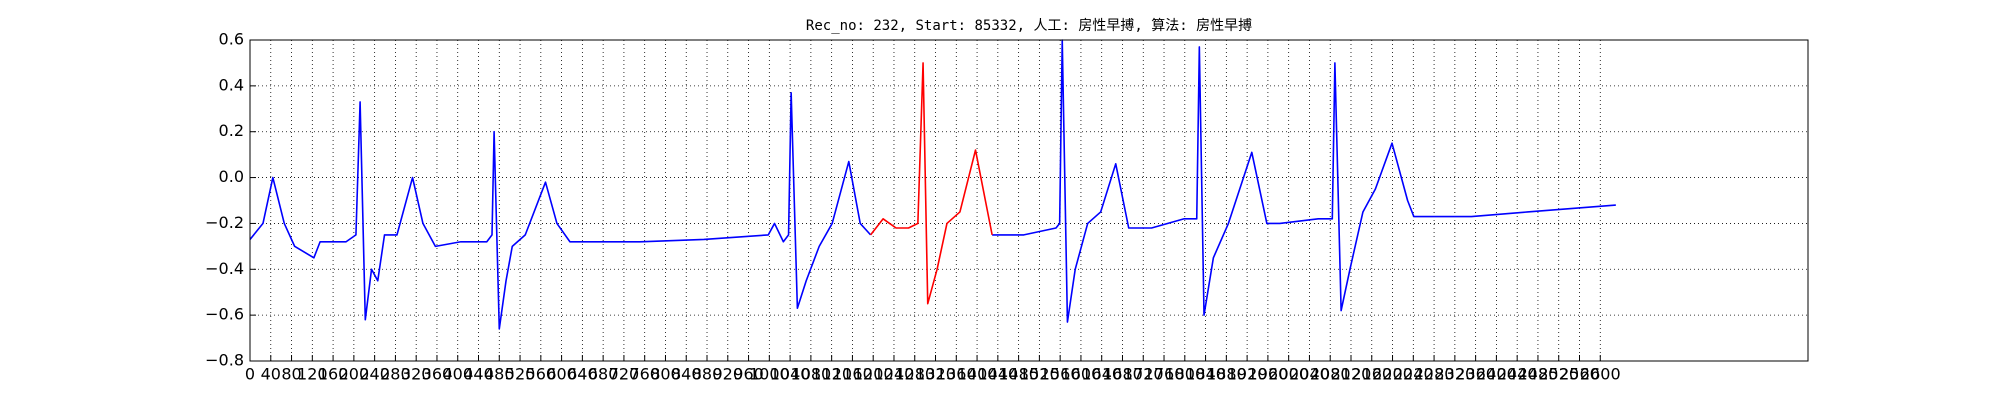 The width and height of the screenshot is (2000, 400). What do you see at coordinates (1060, 374) in the screenshot?
I see `x-tick-label: 1560` at bounding box center [1060, 374].